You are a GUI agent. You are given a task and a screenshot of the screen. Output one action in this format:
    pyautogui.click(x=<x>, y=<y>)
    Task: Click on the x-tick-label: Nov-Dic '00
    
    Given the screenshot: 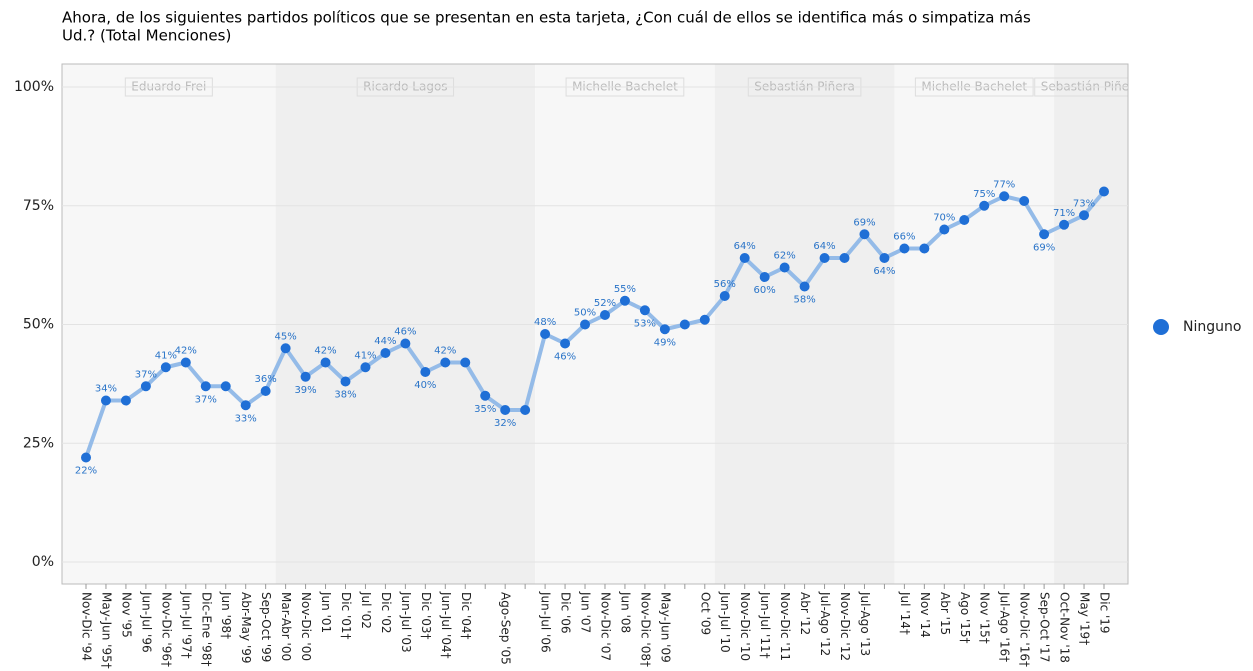 What is the action you would take?
    pyautogui.click(x=306, y=626)
    